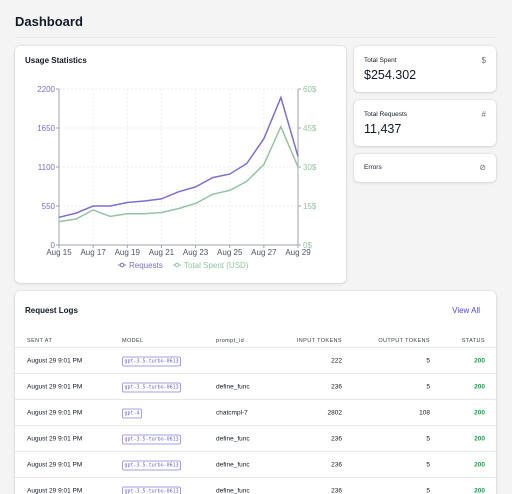  What do you see at coordinates (46, 89) in the screenshot?
I see `y-left-tick-label: 2200` at bounding box center [46, 89].